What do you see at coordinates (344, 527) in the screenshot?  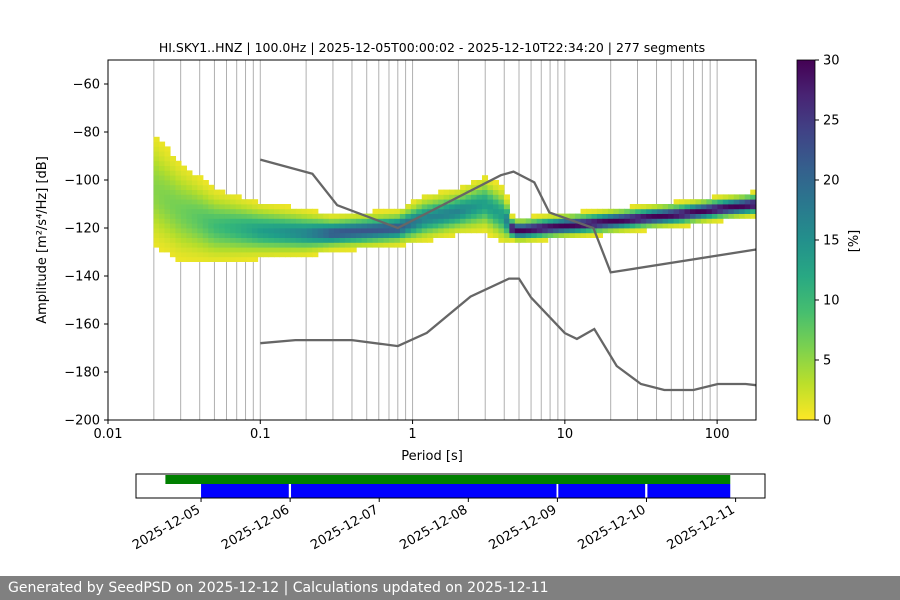 I see `timeline-date-label: 2025-12-07` at bounding box center [344, 527].